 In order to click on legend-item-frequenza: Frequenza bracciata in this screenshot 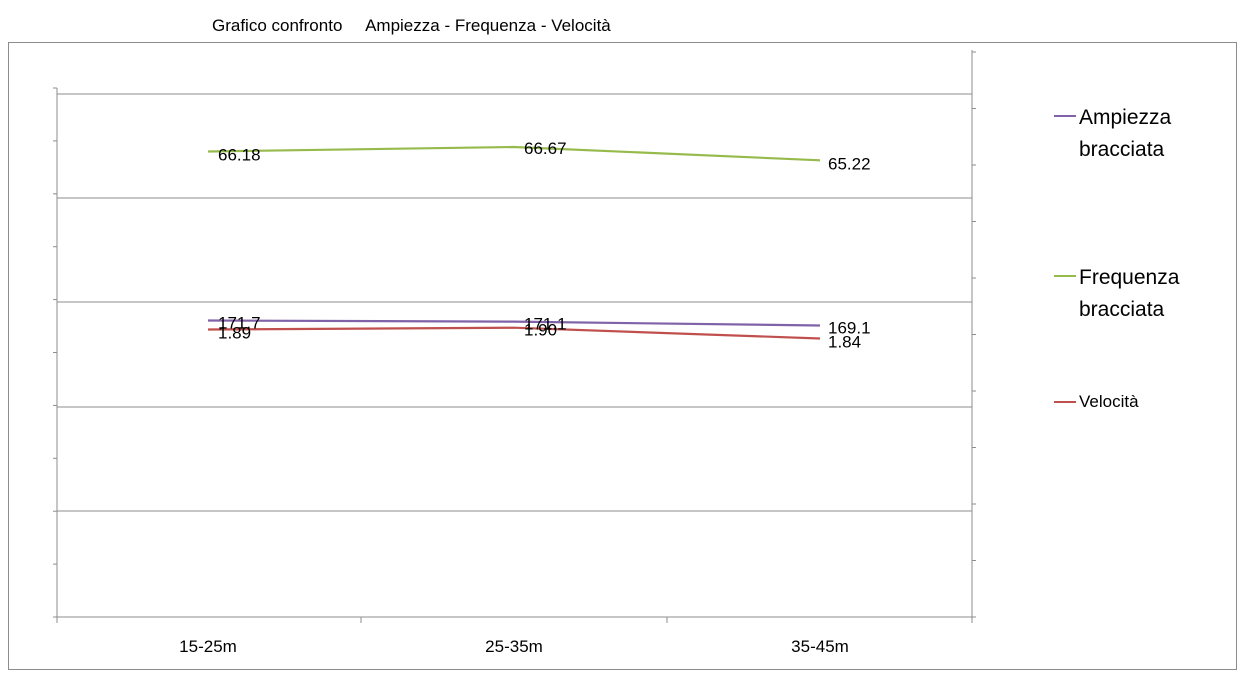, I will do `click(1131, 294)`.